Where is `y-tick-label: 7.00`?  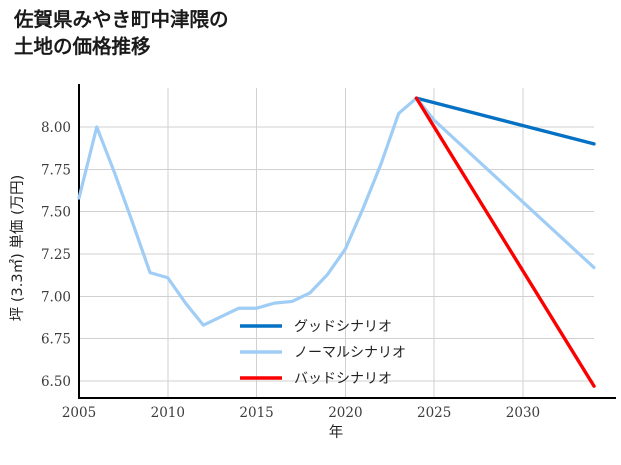
y-tick-label: 7.00 is located at coordinates (56, 297).